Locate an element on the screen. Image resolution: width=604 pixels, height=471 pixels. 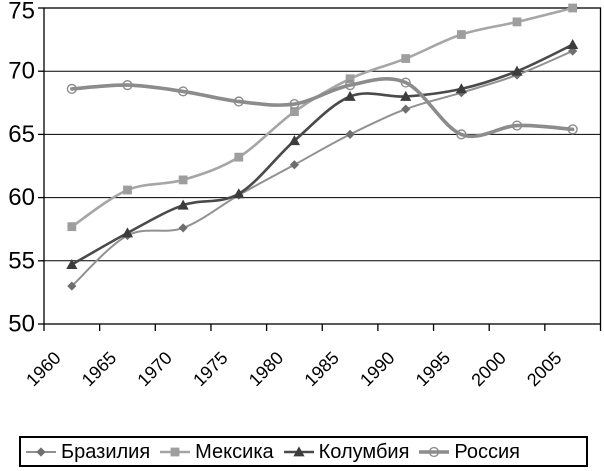
x-tick-label: 1985 is located at coordinates (321, 369).